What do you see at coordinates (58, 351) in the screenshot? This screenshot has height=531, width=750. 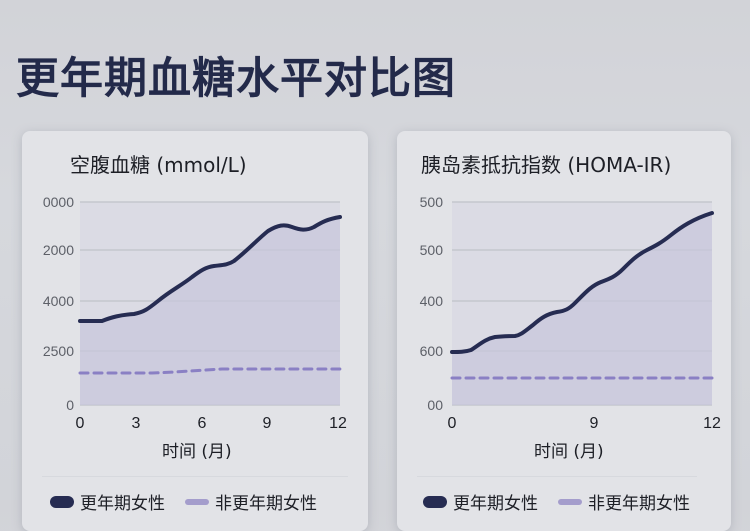 I see `svg-text: 2500` at bounding box center [58, 351].